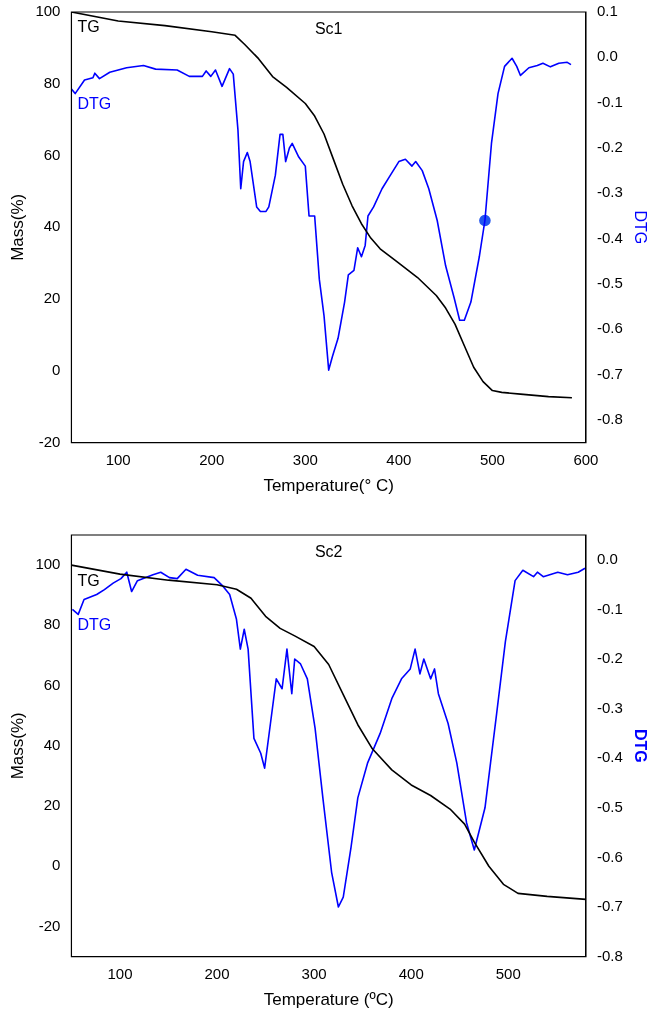  I want to click on text: Sc2, so click(328, 552).